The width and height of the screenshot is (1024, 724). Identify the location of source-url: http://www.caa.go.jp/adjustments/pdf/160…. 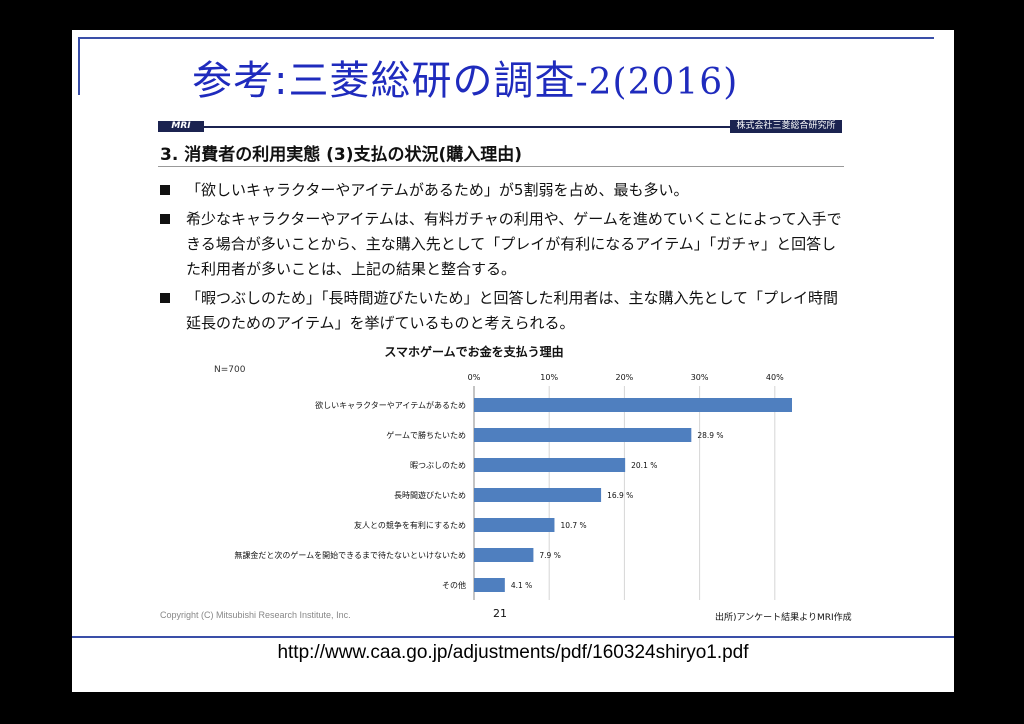
(513, 652).